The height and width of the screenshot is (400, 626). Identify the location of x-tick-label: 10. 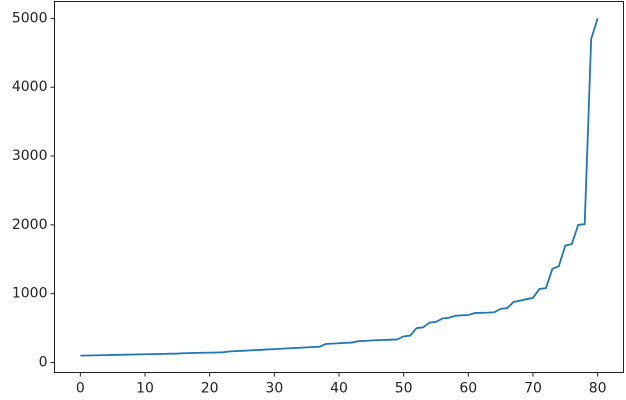
(145, 389).